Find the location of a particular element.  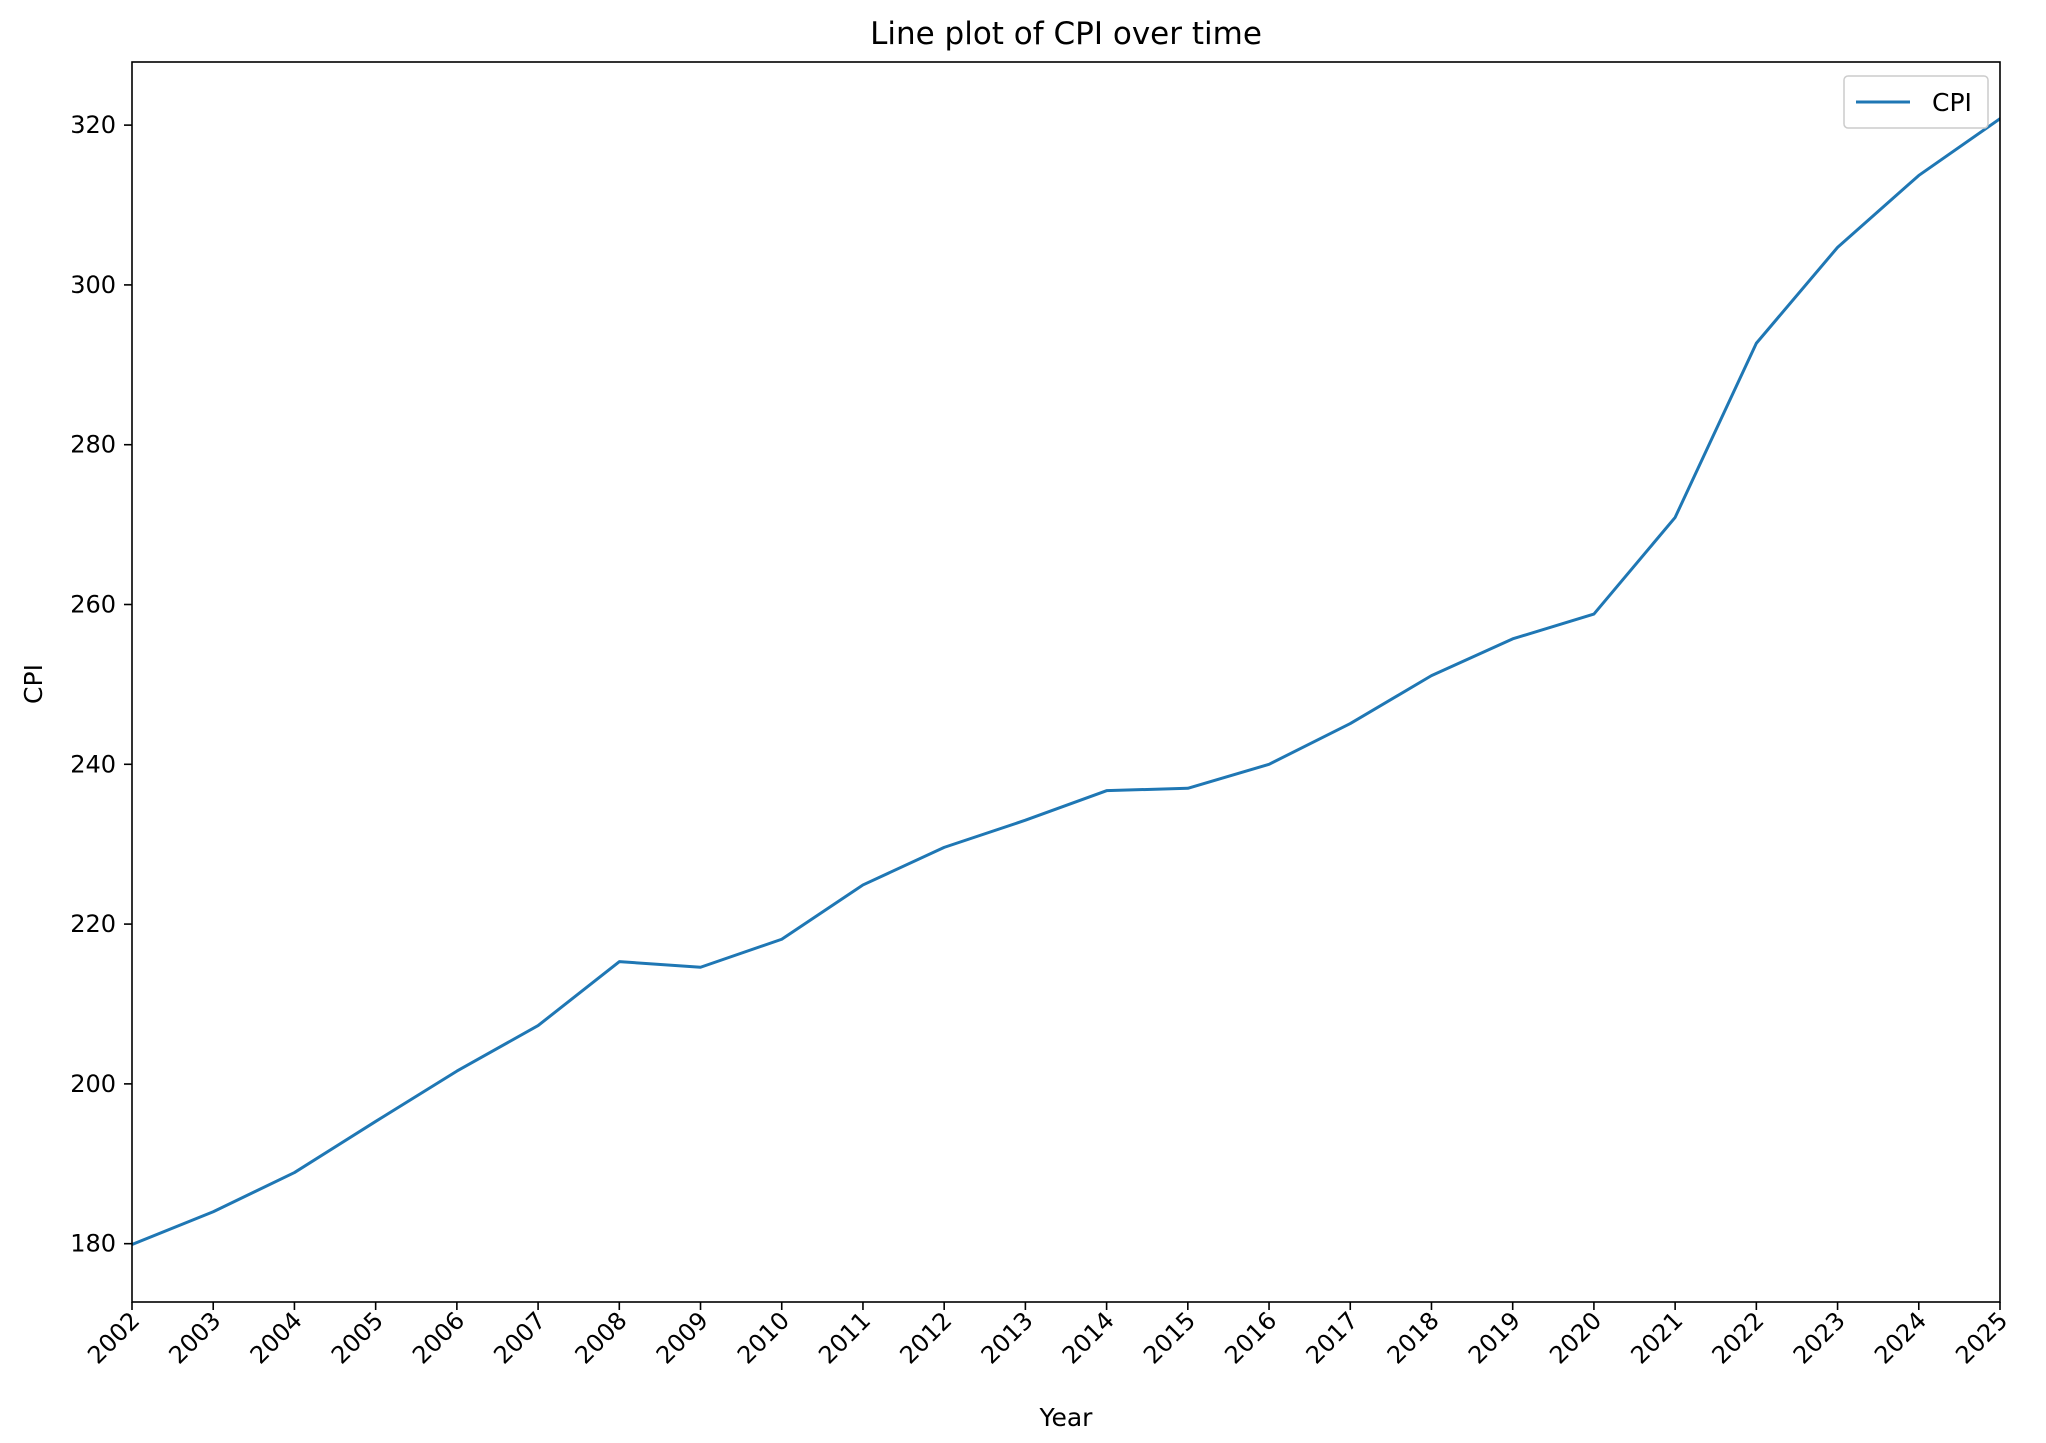

legend: CPI is located at coordinates (1916, 102).